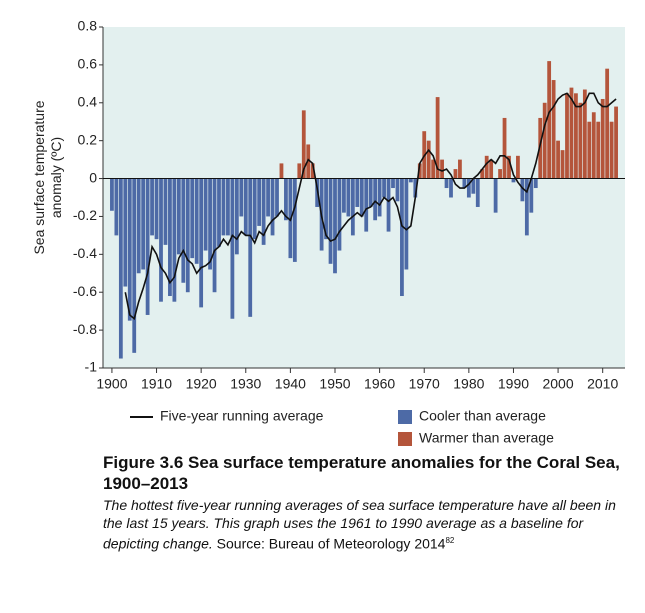  I want to click on y-tick-label: 0.6, so click(88, 64).